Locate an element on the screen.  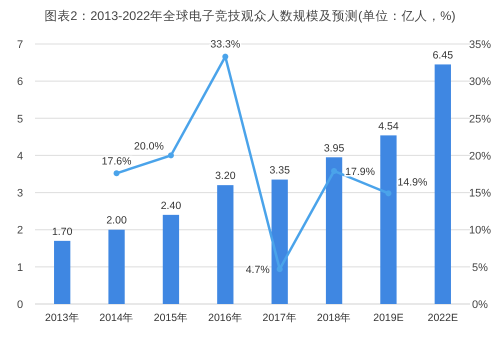
data-label: 33.3% is located at coordinates (225, 44).